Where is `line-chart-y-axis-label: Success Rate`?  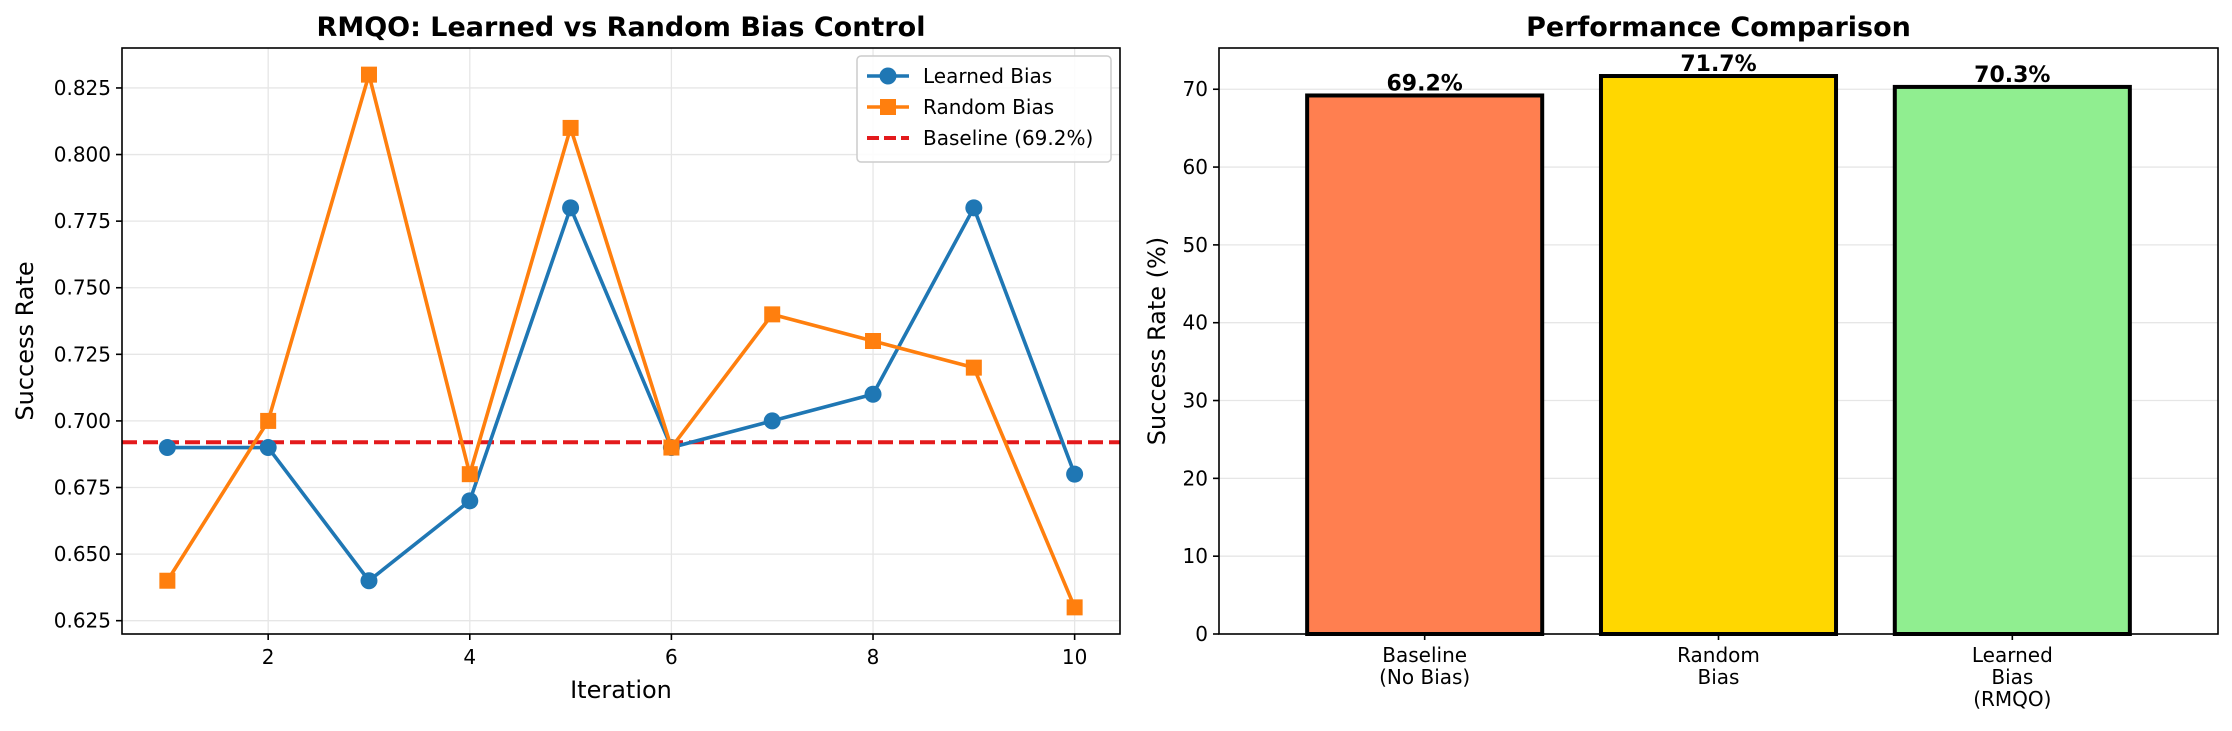 line-chart-y-axis-label: Success Rate is located at coordinates (25, 340).